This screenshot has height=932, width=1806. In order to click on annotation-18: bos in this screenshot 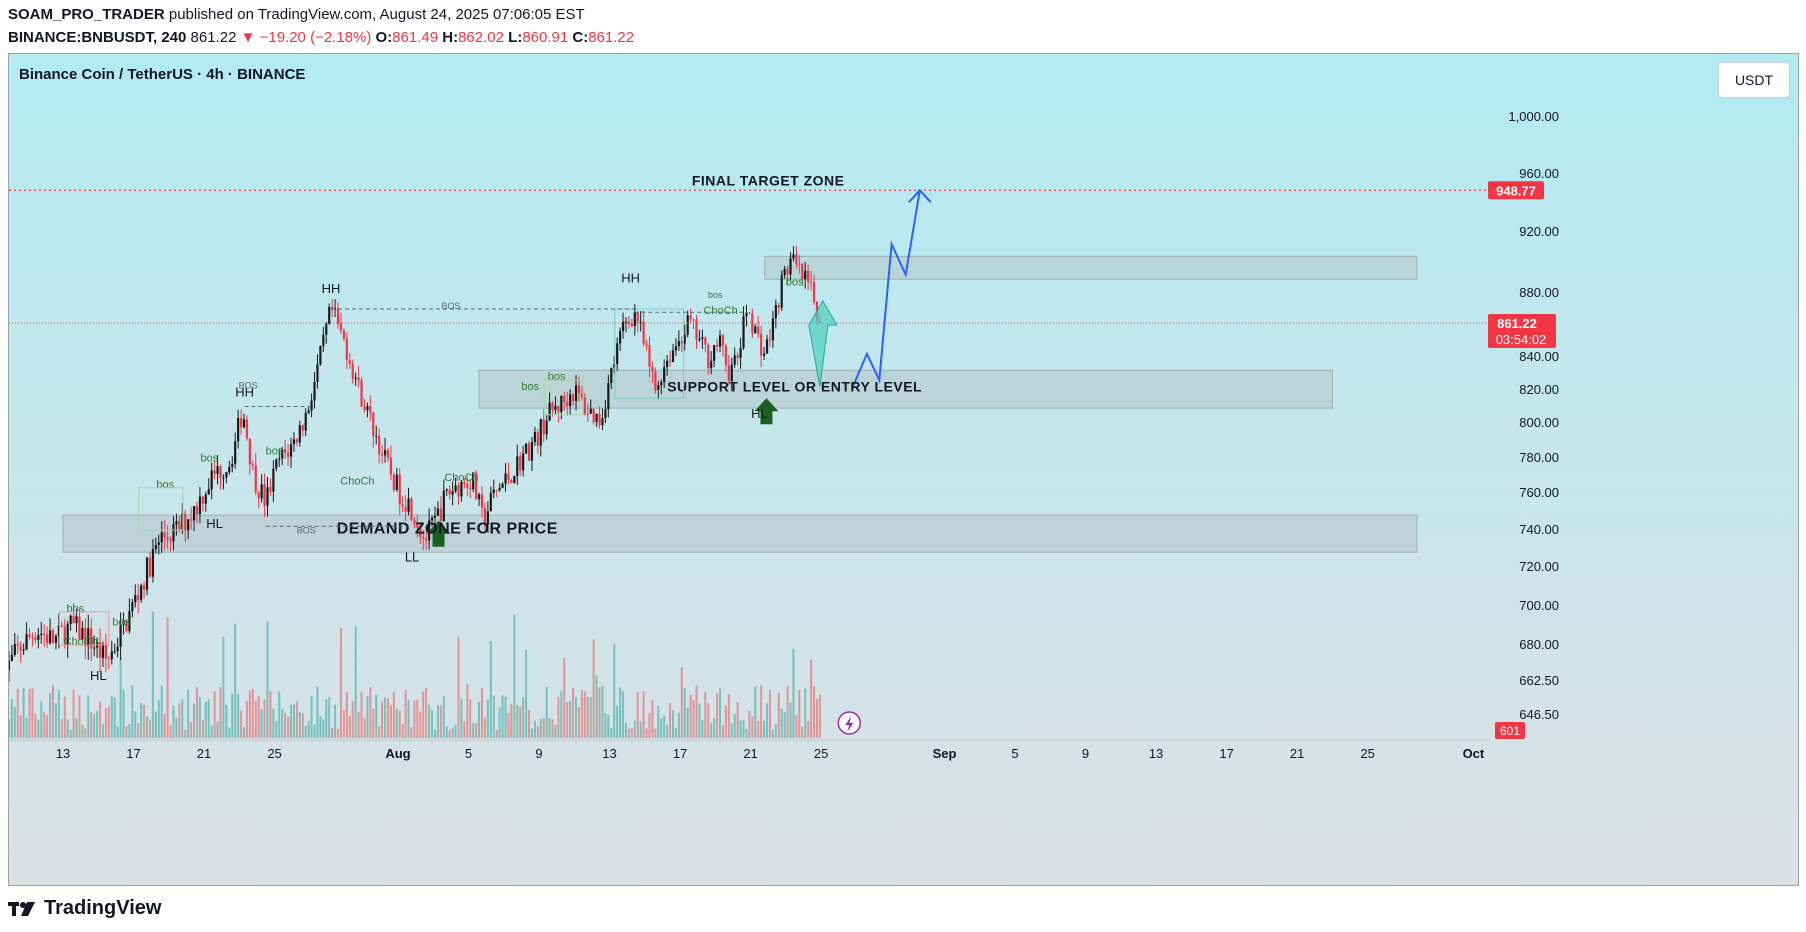, I will do `click(530, 387)`.